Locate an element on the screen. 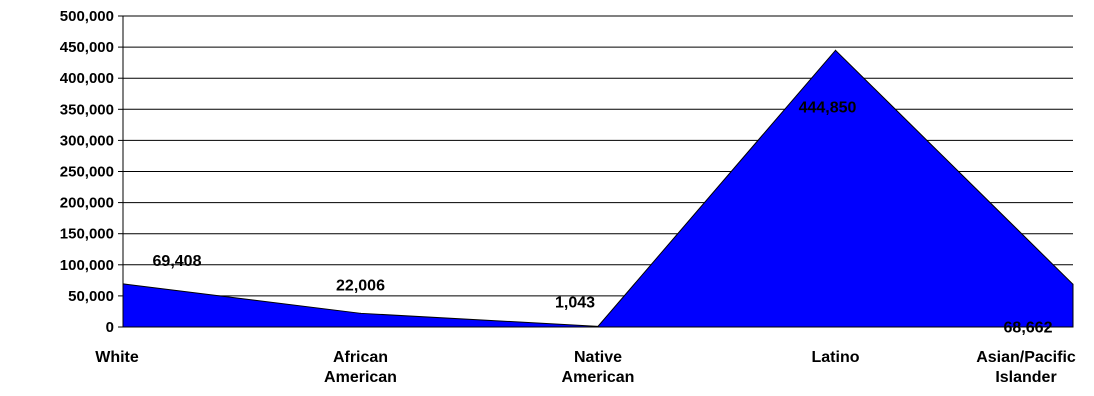  data-label: 444,850 is located at coordinates (828, 107).